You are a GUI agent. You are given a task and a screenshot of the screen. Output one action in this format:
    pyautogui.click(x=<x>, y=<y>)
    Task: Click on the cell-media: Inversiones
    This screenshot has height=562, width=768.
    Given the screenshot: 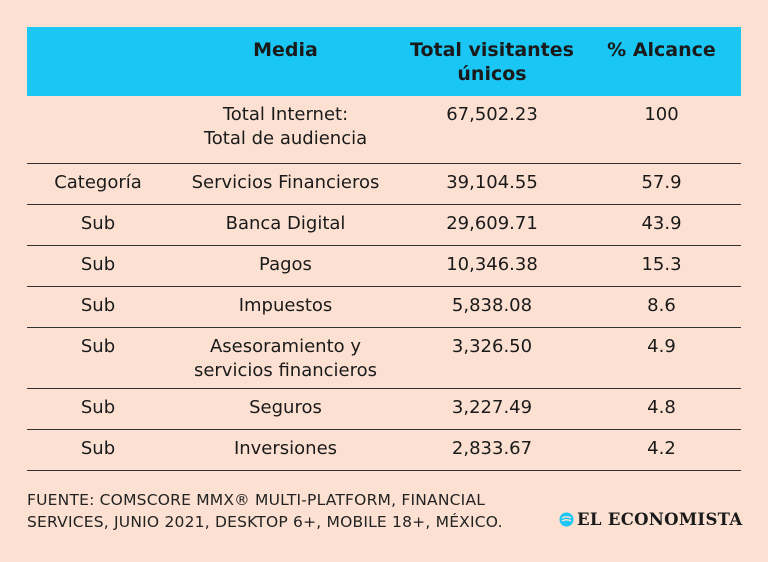 What is the action you would take?
    pyautogui.click(x=285, y=448)
    